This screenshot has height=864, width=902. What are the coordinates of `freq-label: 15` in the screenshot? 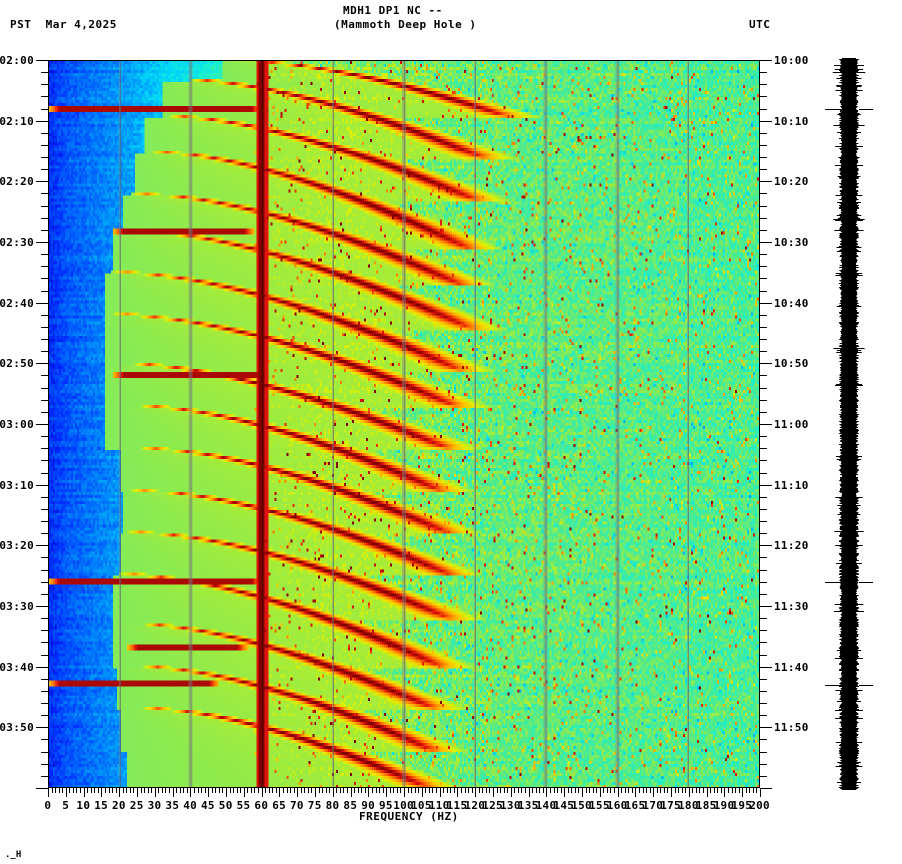 It's located at (101, 805).